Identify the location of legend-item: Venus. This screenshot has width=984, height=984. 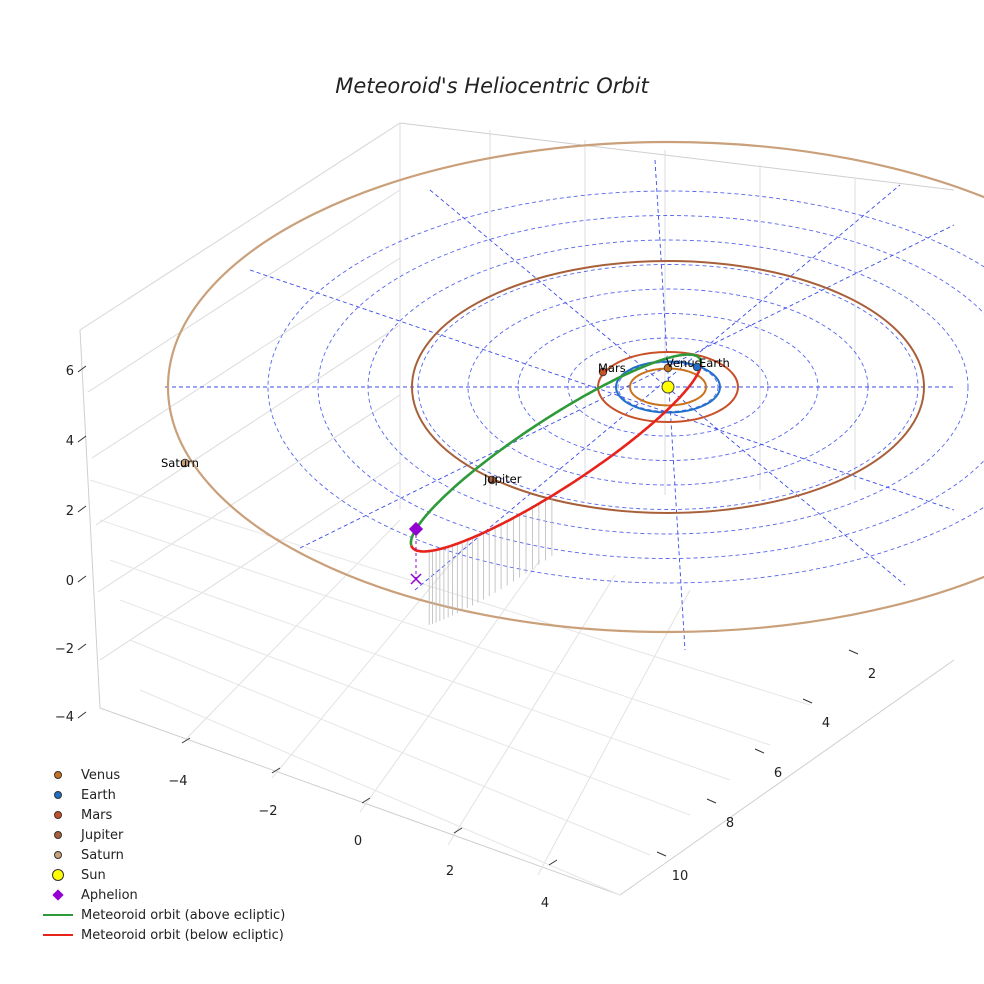
(160, 775).